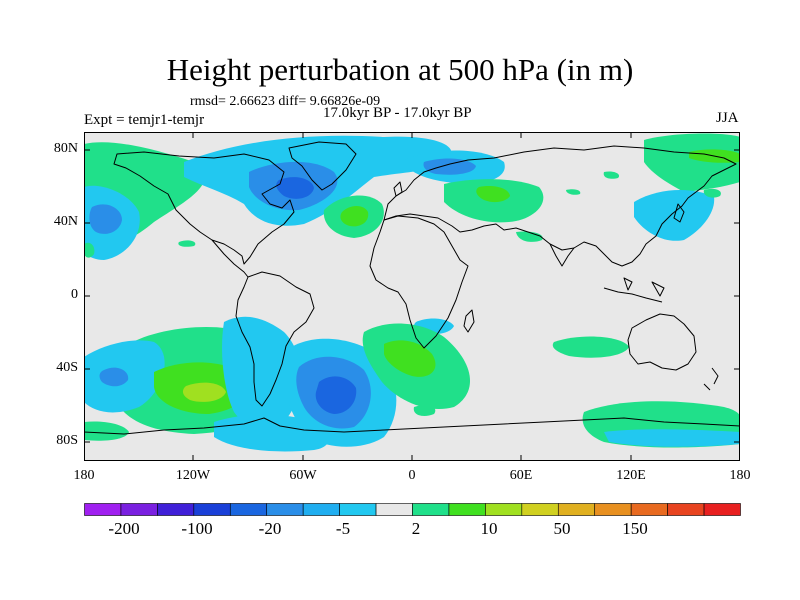 Image resolution: width=800 pixels, height=600 pixels. I want to click on rmsd-subtitle: rmsd= 2.66623 diff= 9.66826e-09, so click(285, 101).